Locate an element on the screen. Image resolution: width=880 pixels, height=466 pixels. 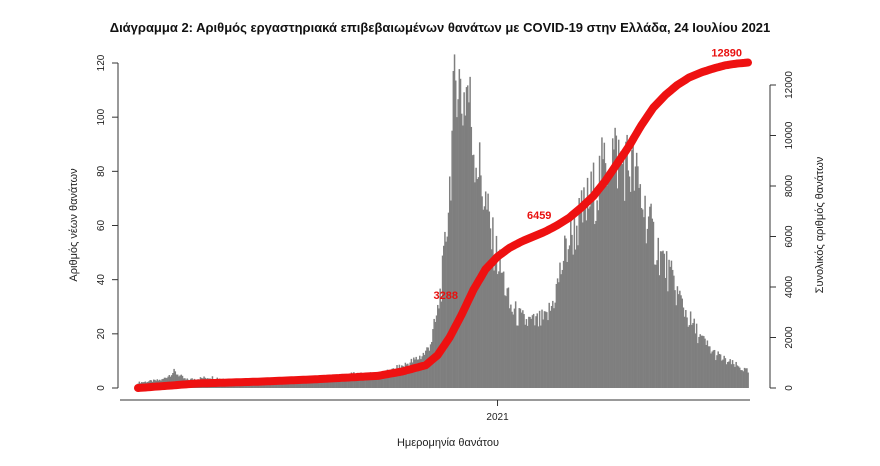
right-tick-label: 2000 is located at coordinates (789, 337).